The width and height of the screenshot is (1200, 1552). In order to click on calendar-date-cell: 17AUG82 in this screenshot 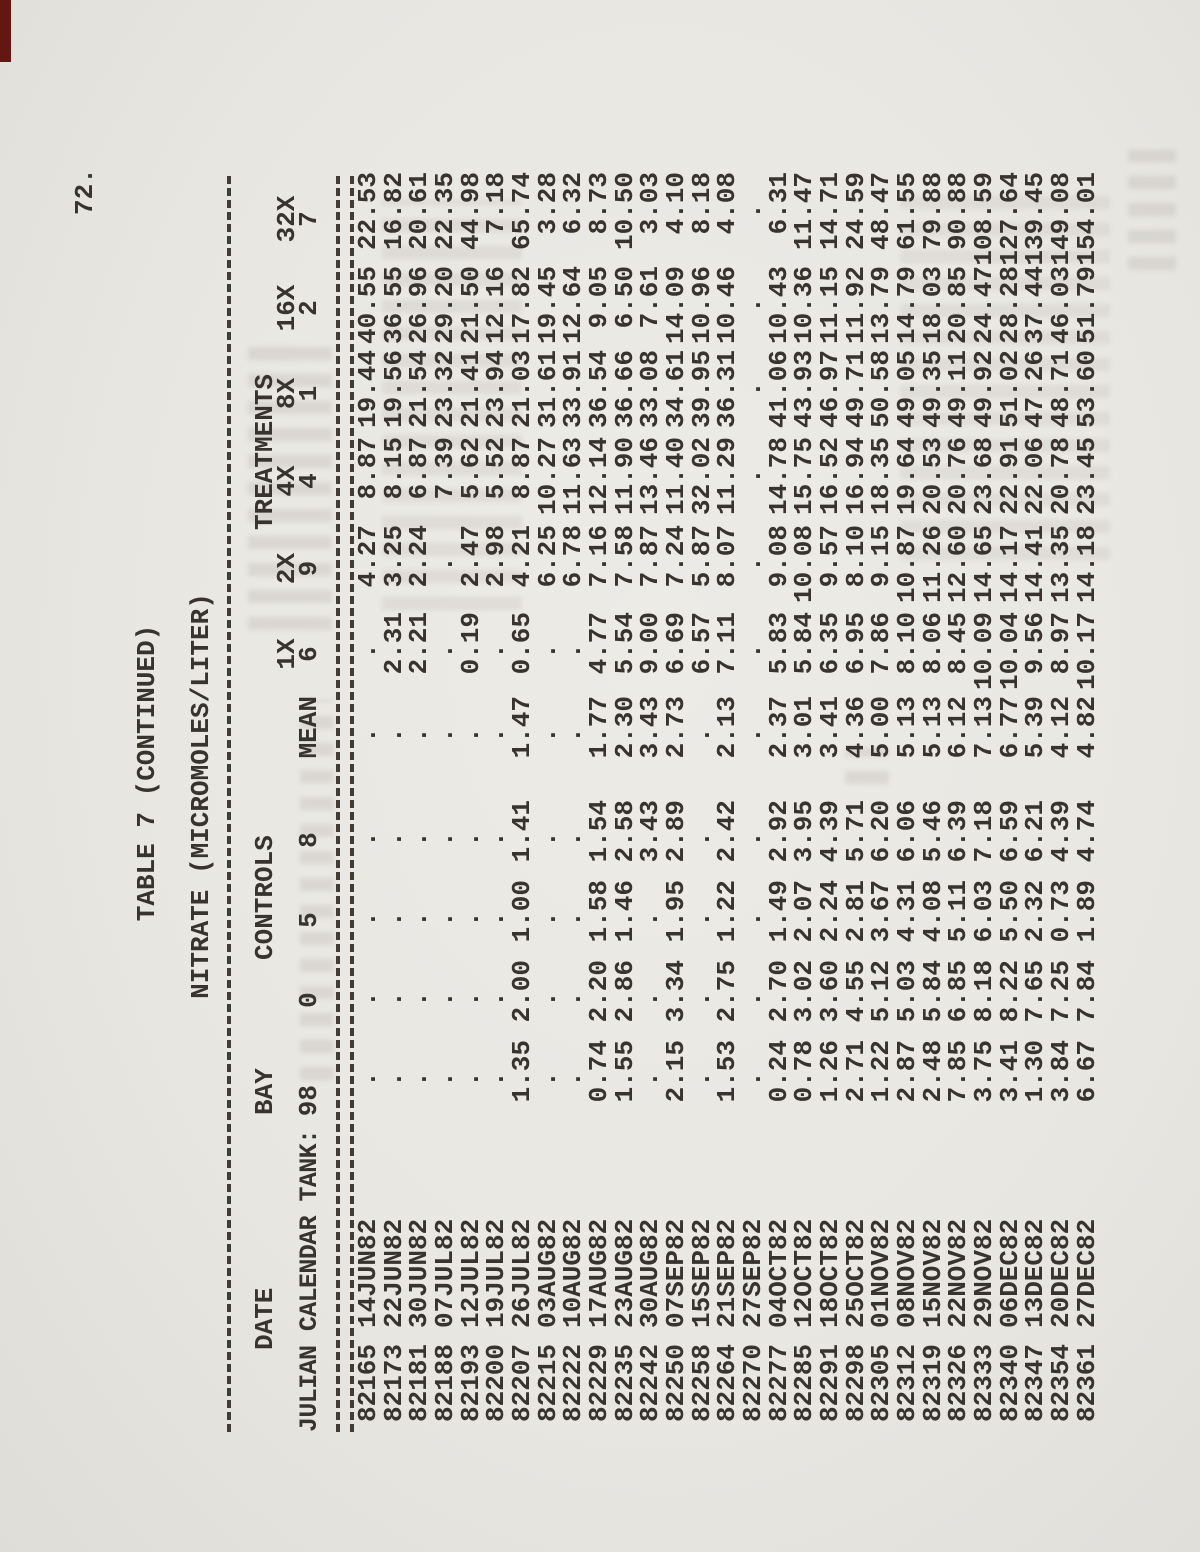, I will do `click(599, 1273)`.